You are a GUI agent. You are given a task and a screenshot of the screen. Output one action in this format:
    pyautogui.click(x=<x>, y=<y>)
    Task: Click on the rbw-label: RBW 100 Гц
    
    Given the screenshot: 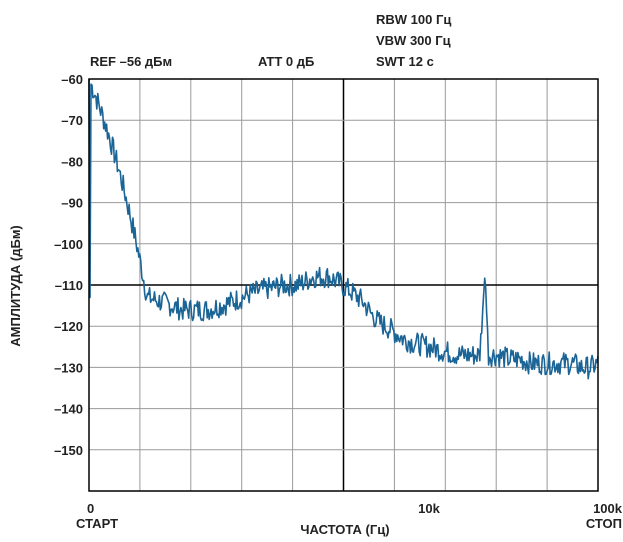 What is the action you would take?
    pyautogui.click(x=413, y=19)
    